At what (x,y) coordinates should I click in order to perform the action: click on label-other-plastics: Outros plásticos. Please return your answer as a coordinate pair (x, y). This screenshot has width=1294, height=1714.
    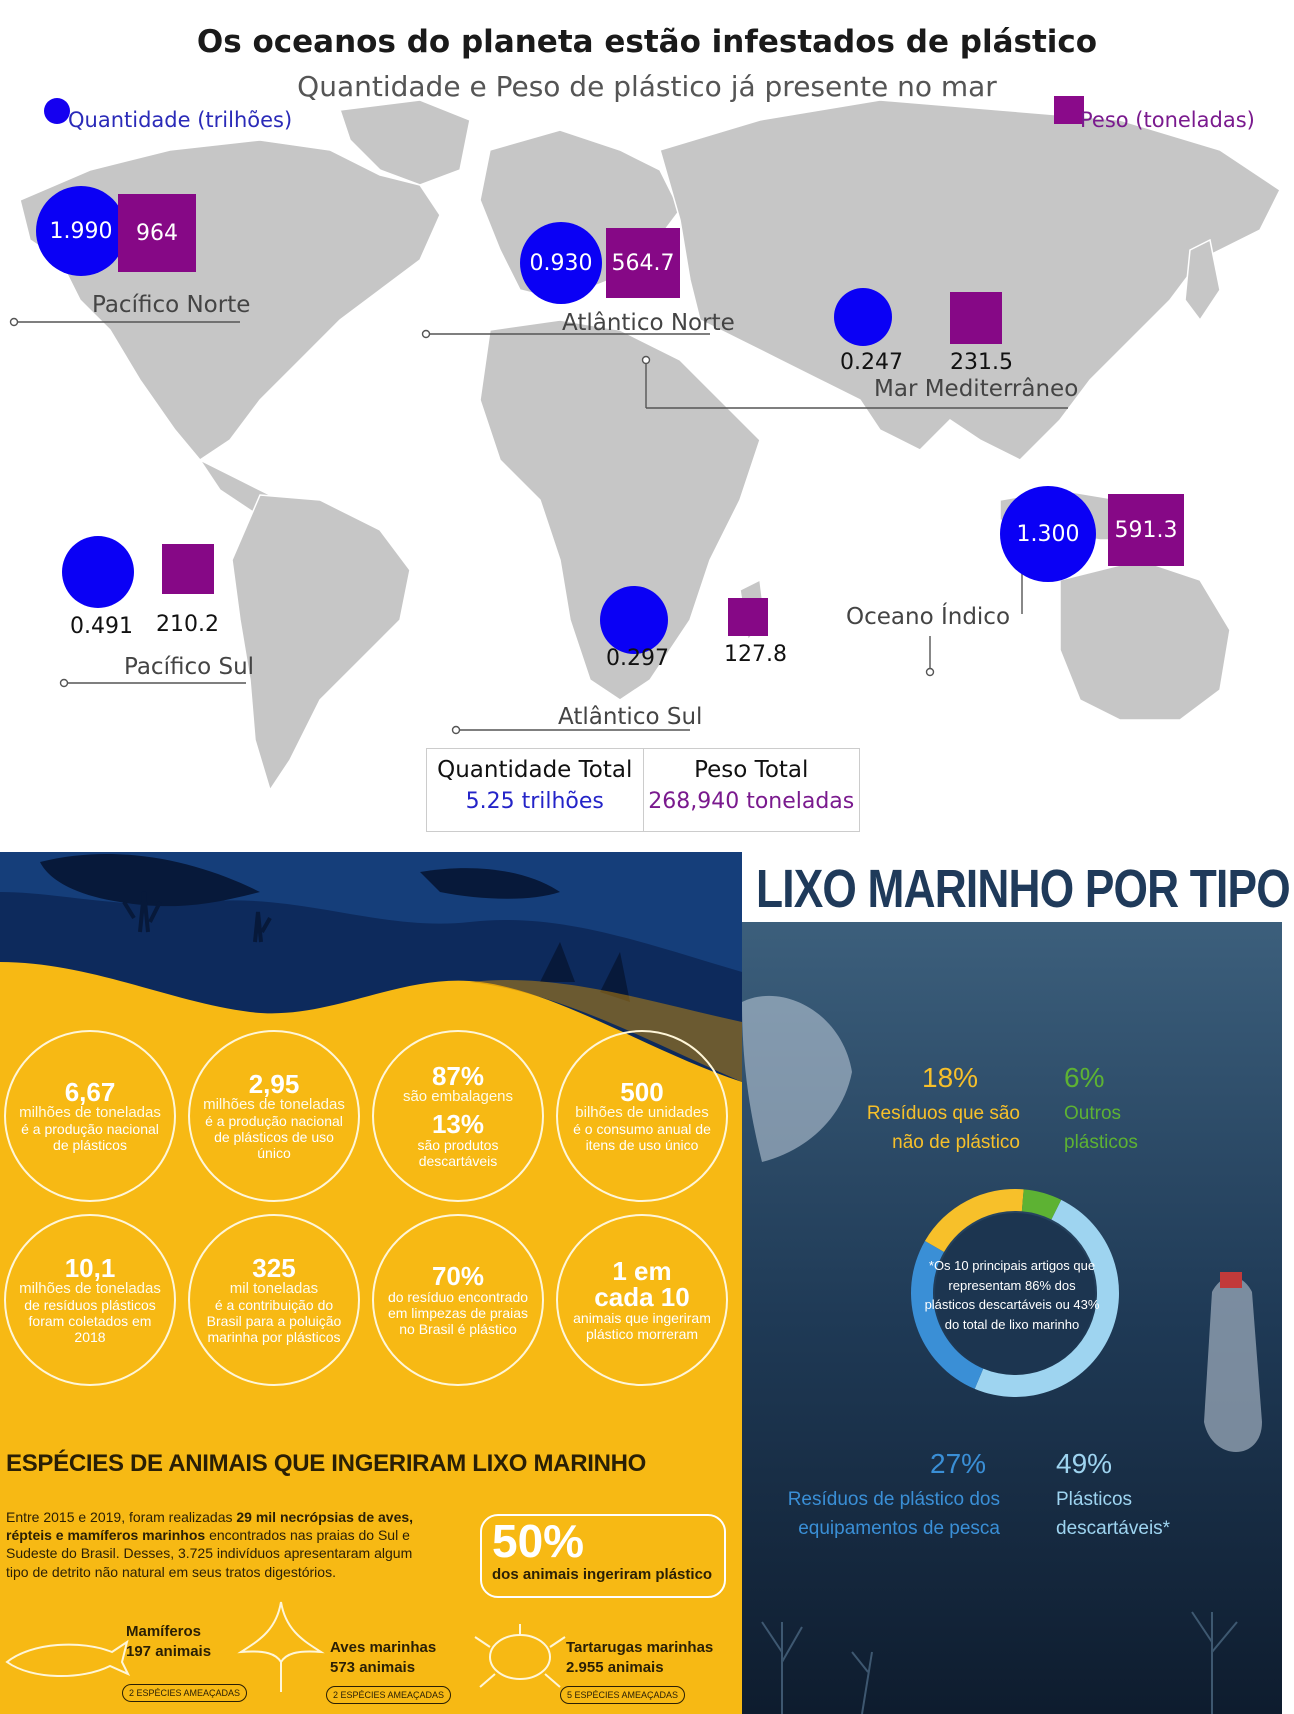
    Looking at the image, I should click on (1101, 1128).